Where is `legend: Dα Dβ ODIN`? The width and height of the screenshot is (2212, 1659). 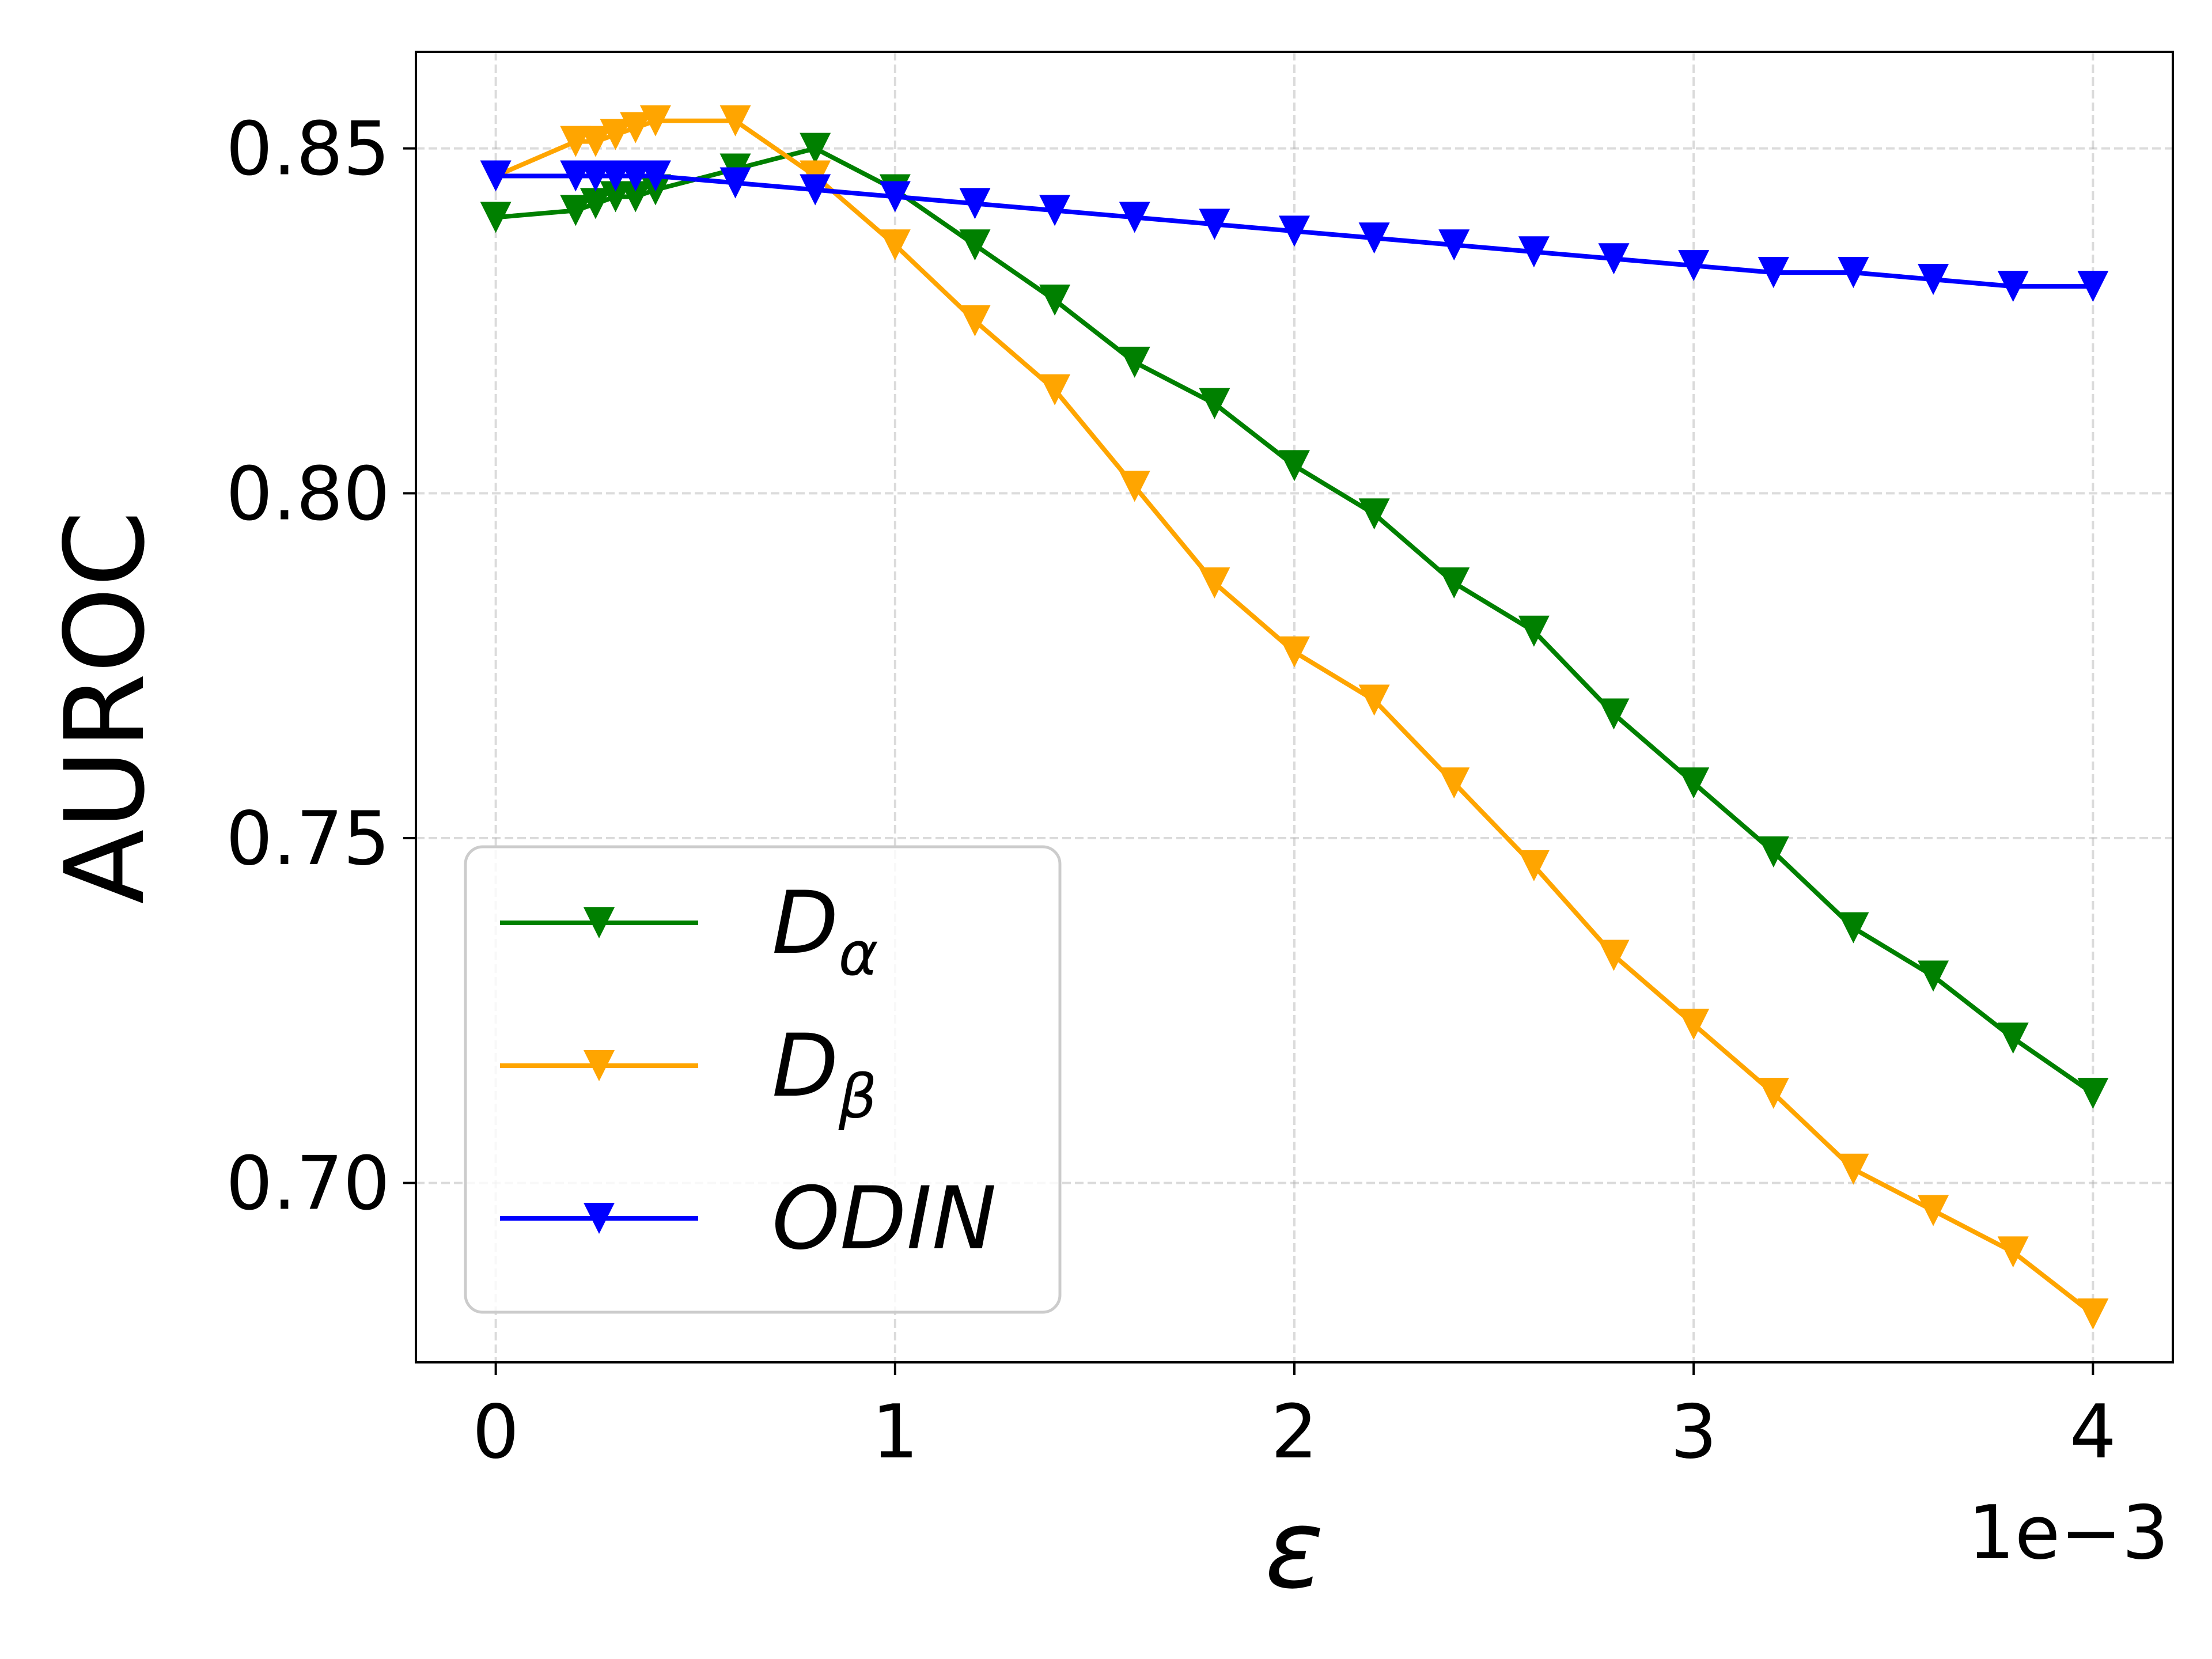
legend: Dα Dβ ODIN is located at coordinates (763, 1079).